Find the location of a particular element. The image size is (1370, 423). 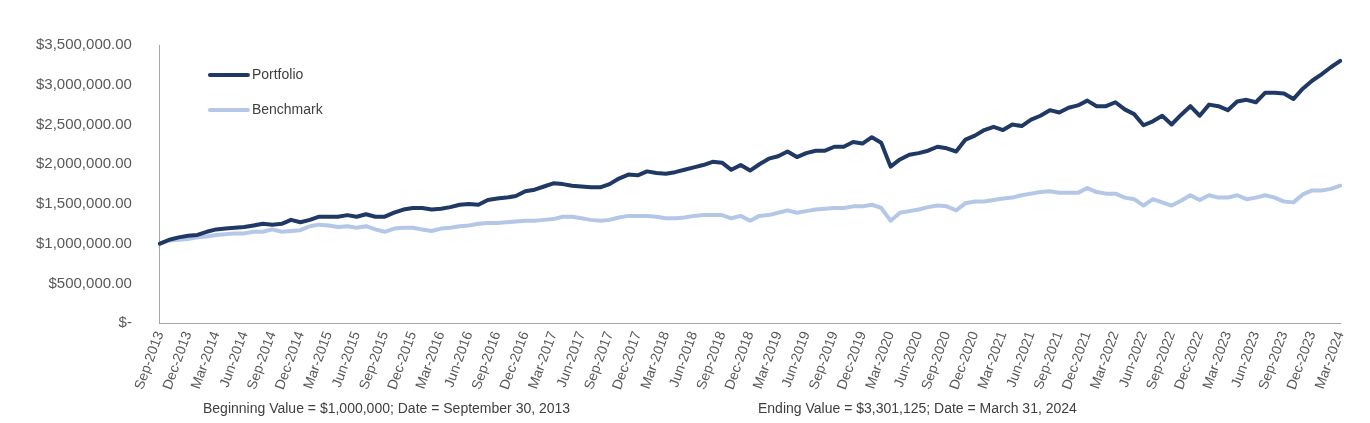

y-tick-label: $2,500,000.00 is located at coordinates (83, 123).